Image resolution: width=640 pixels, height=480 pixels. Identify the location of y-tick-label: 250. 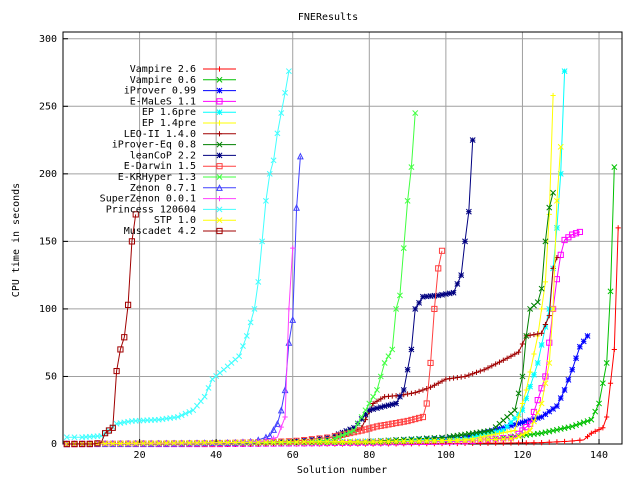
(48, 106).